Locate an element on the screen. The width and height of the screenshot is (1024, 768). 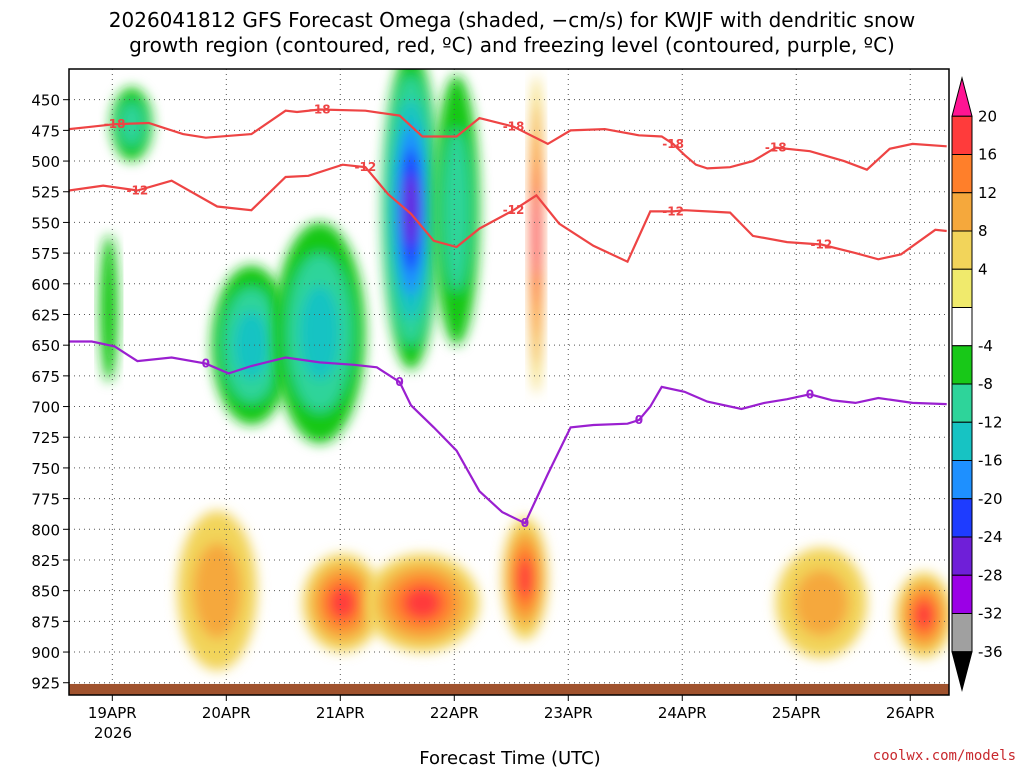
colorbar-tick-label: -12 is located at coordinates (990, 422).